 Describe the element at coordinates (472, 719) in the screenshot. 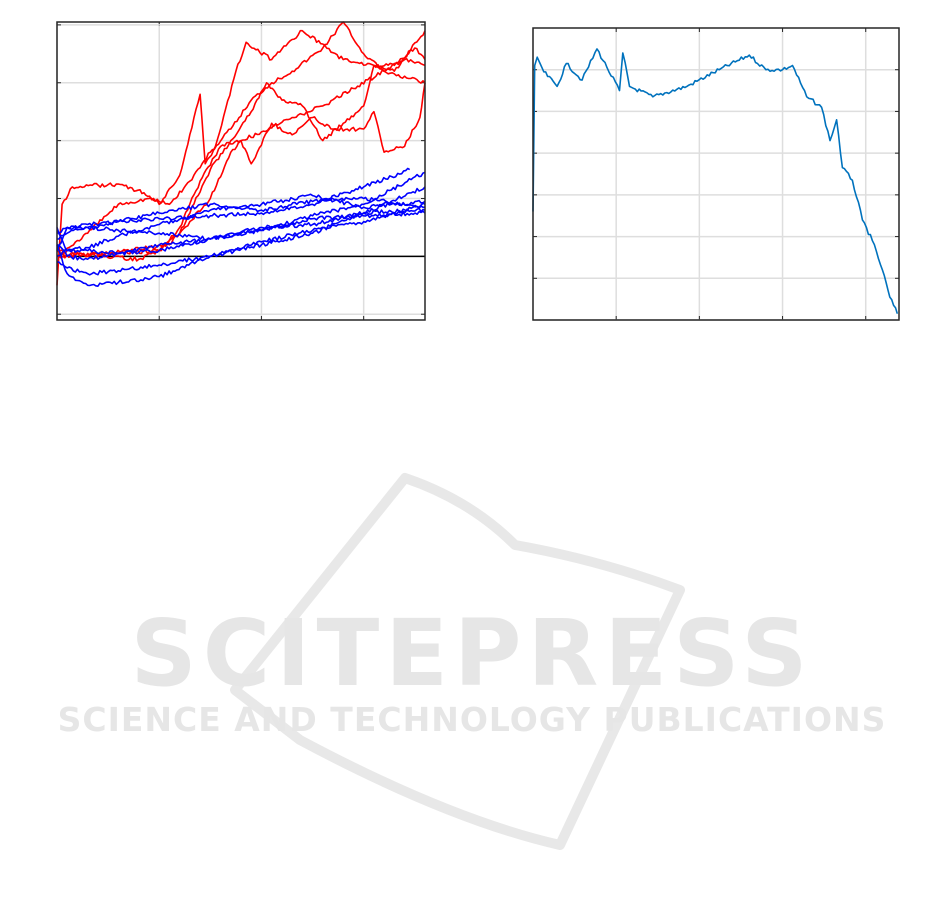

I see `watermark-subtitle: SCIENCE AND TECHNOLOGY PUBLICATIONS` at that location.